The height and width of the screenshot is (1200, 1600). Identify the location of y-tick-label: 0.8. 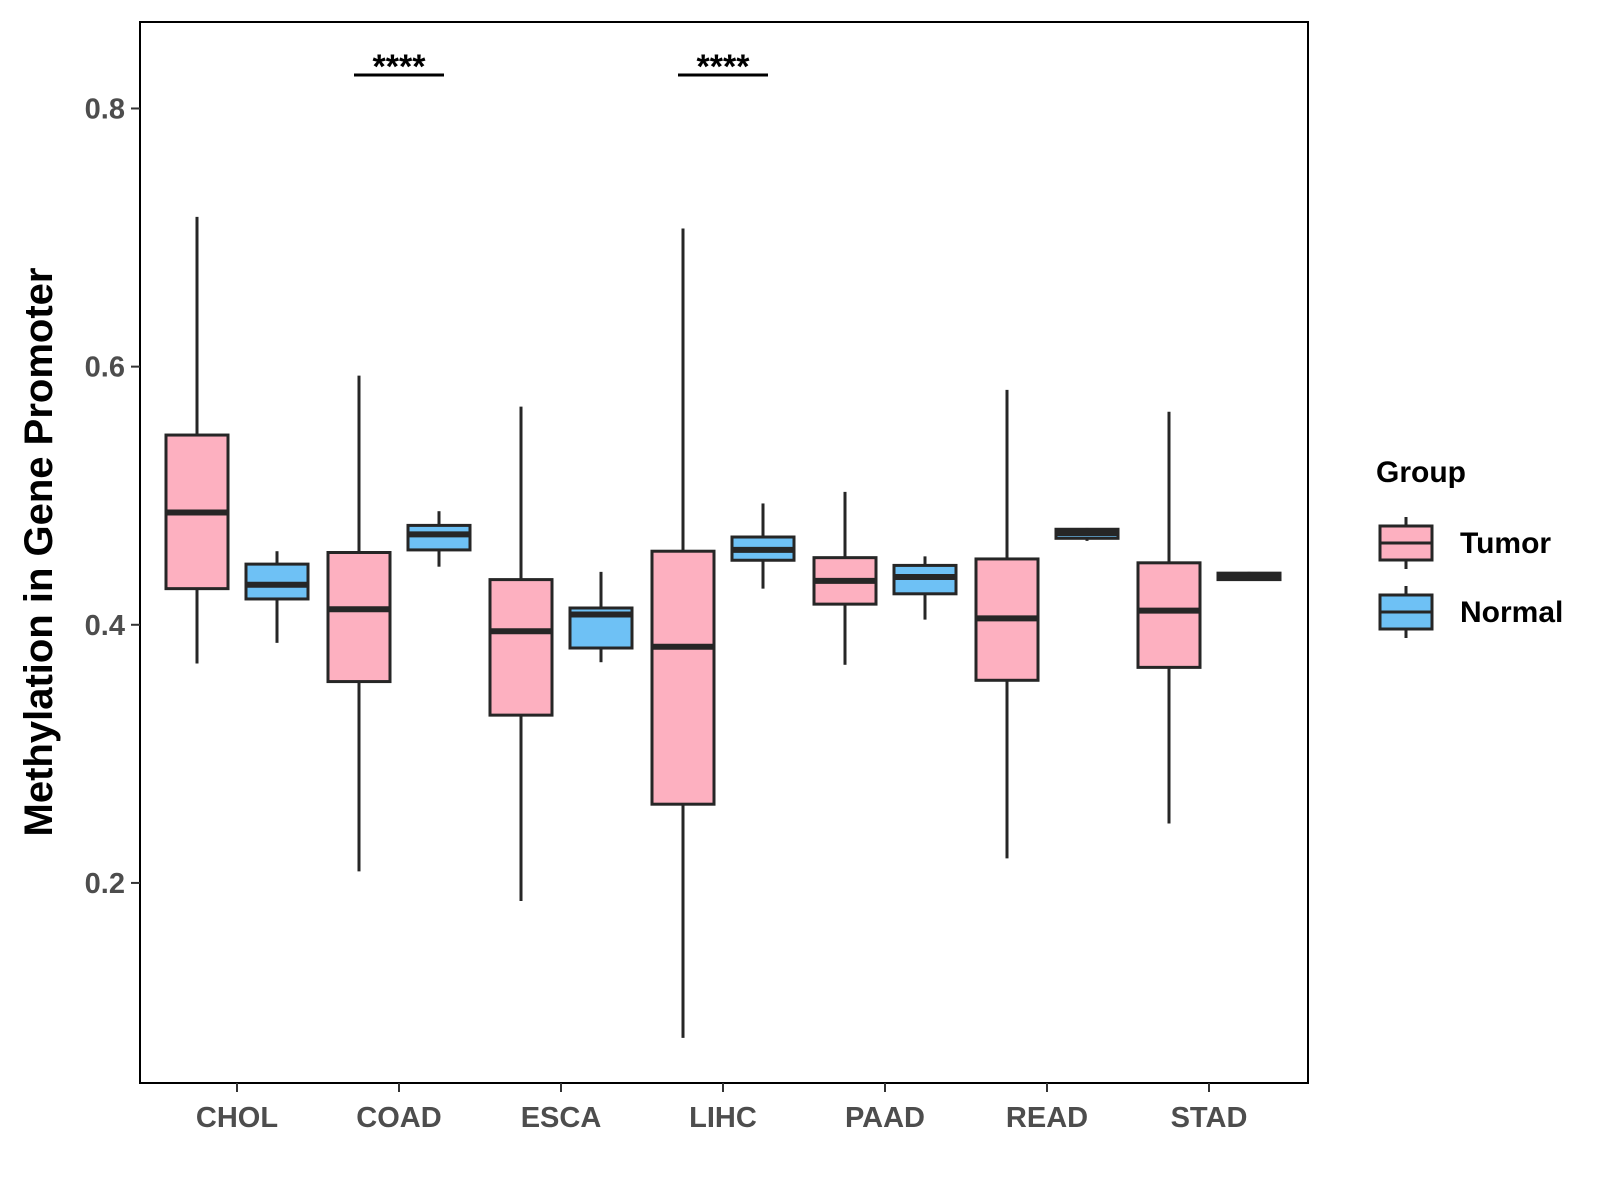
(105, 109).